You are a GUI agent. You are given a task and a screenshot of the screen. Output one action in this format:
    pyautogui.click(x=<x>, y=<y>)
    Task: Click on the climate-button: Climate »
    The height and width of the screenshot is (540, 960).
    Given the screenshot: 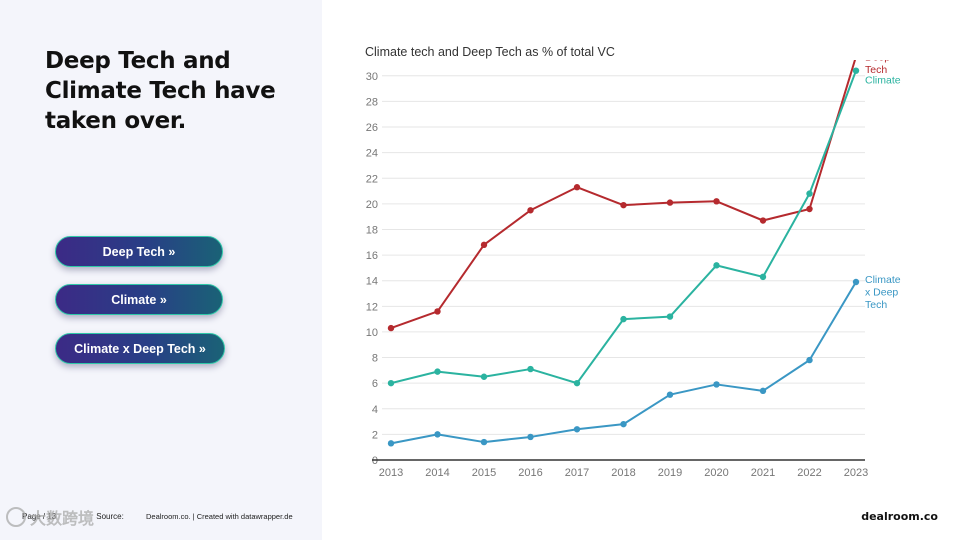 What is the action you would take?
    pyautogui.click(x=139, y=299)
    